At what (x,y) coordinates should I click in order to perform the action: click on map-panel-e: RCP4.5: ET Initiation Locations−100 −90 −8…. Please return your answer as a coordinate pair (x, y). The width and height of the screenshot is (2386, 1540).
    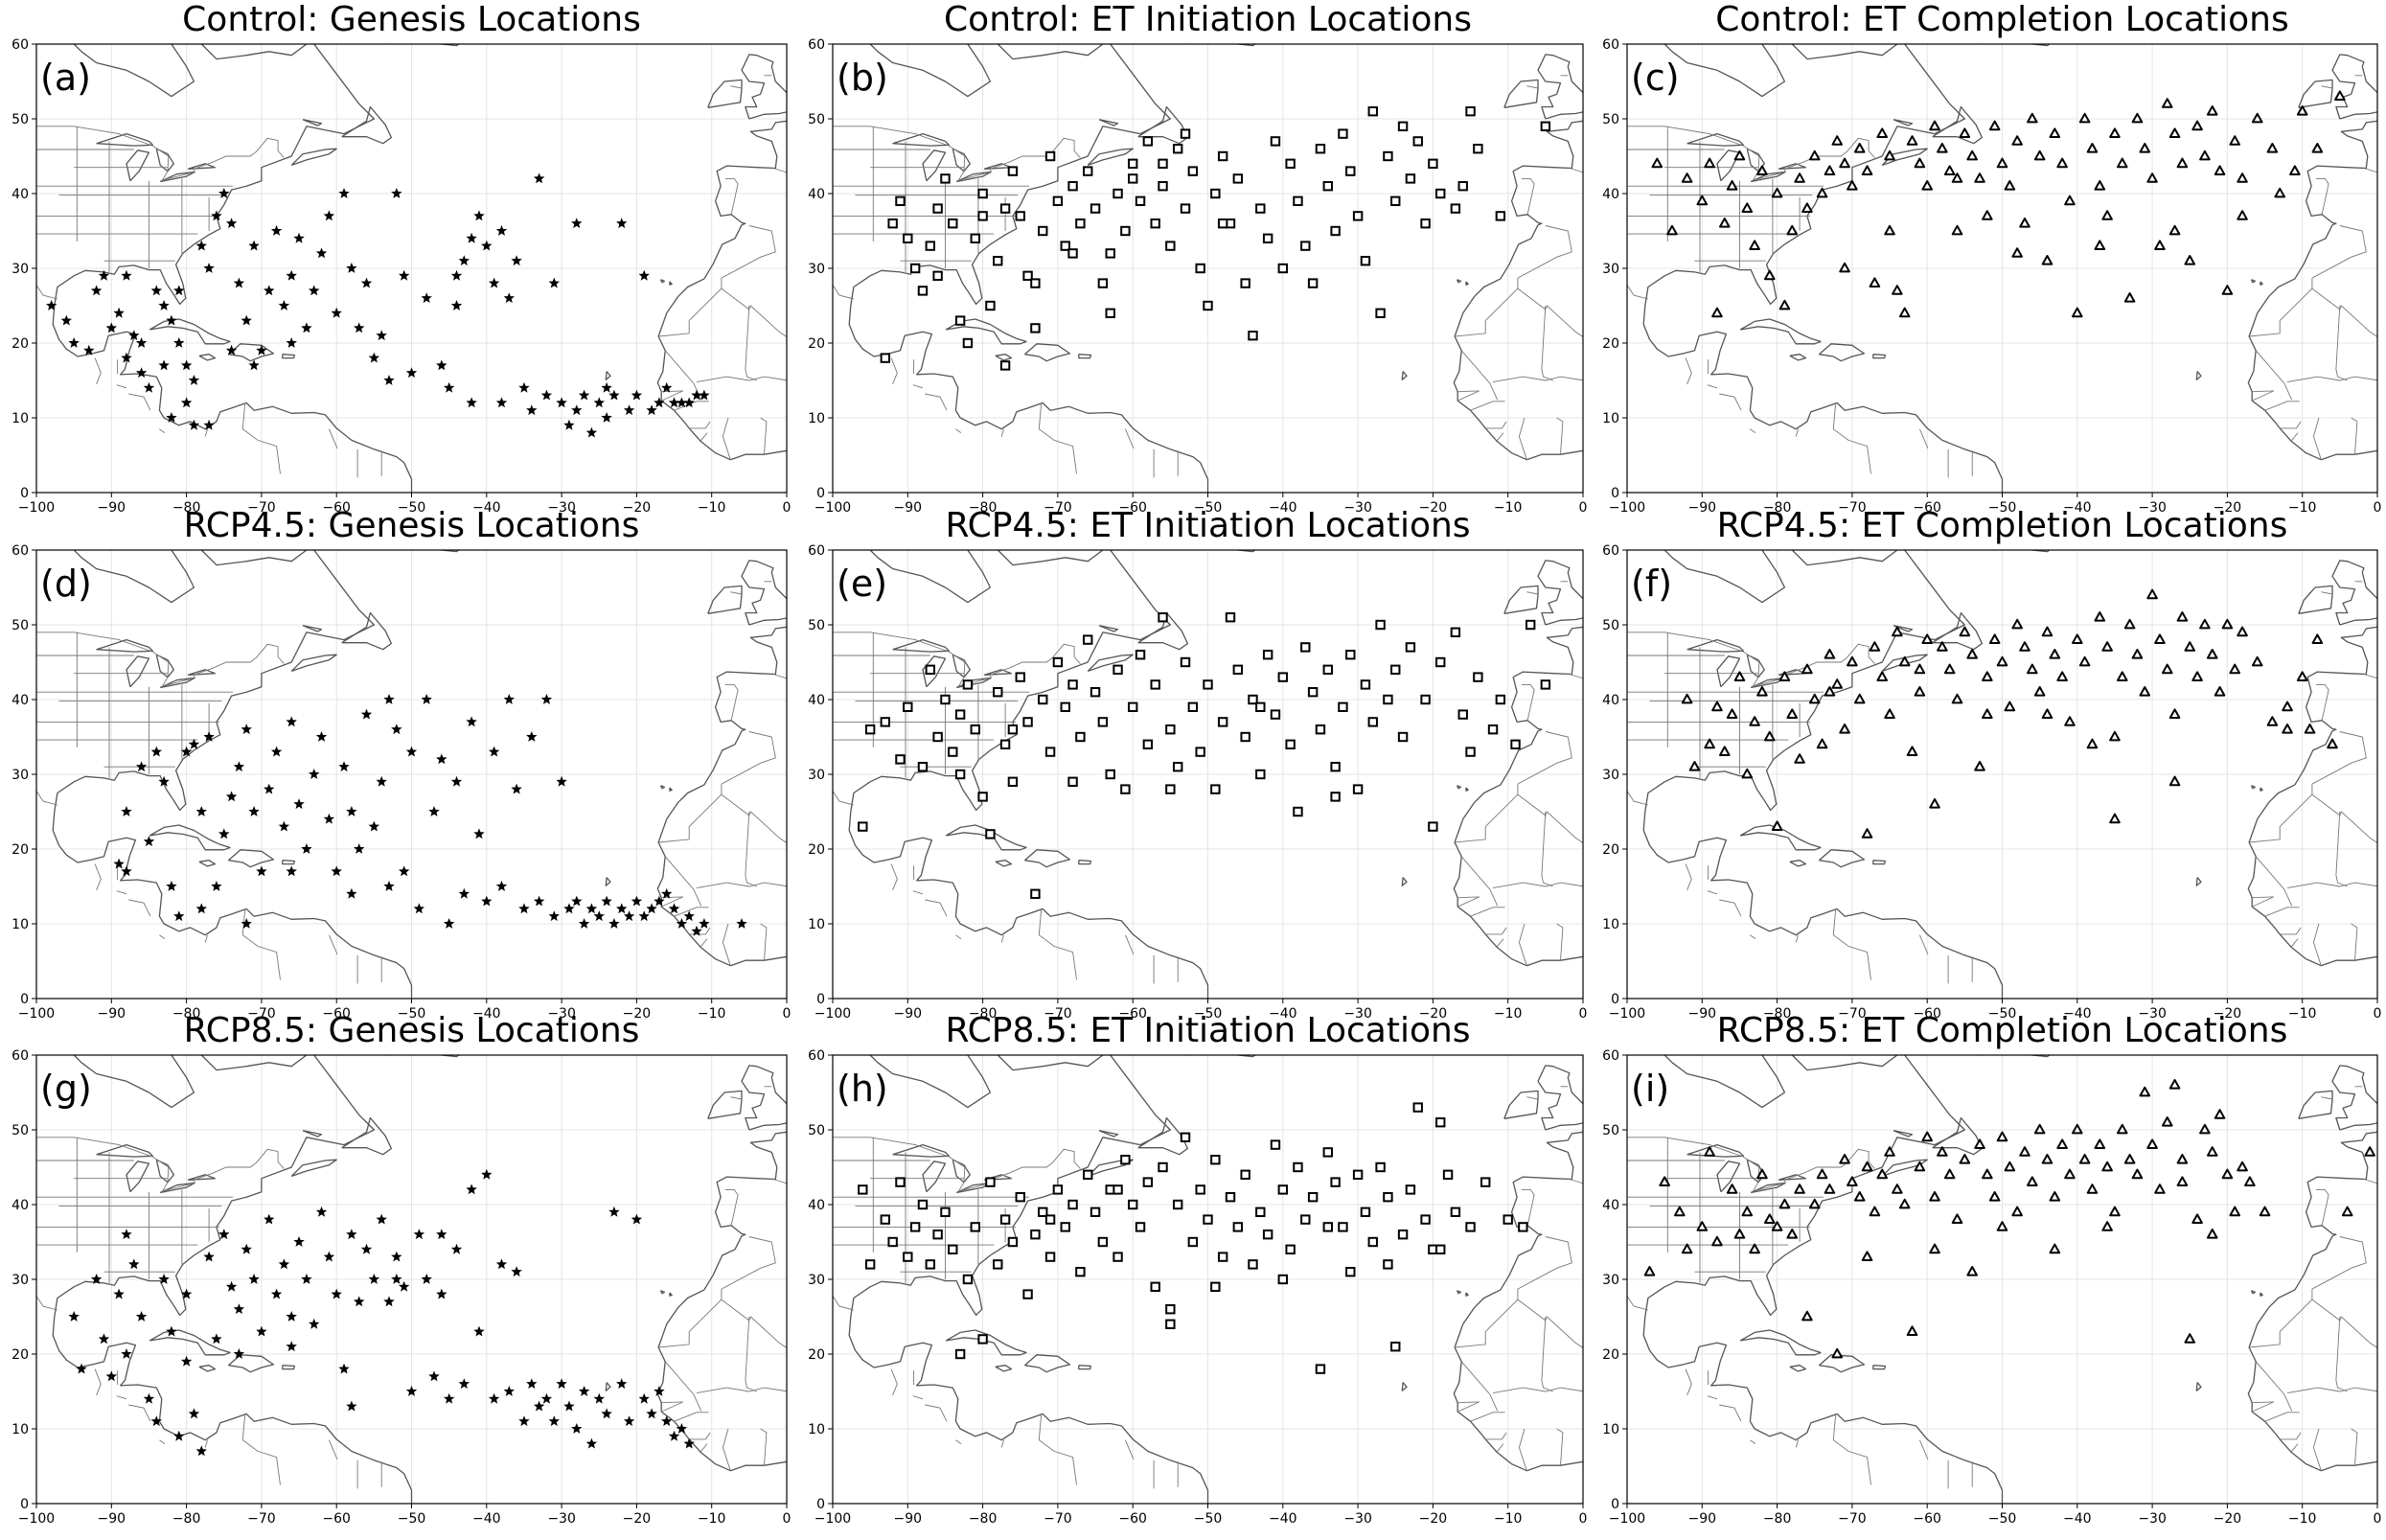
    Looking at the image, I should click on (1197, 764).